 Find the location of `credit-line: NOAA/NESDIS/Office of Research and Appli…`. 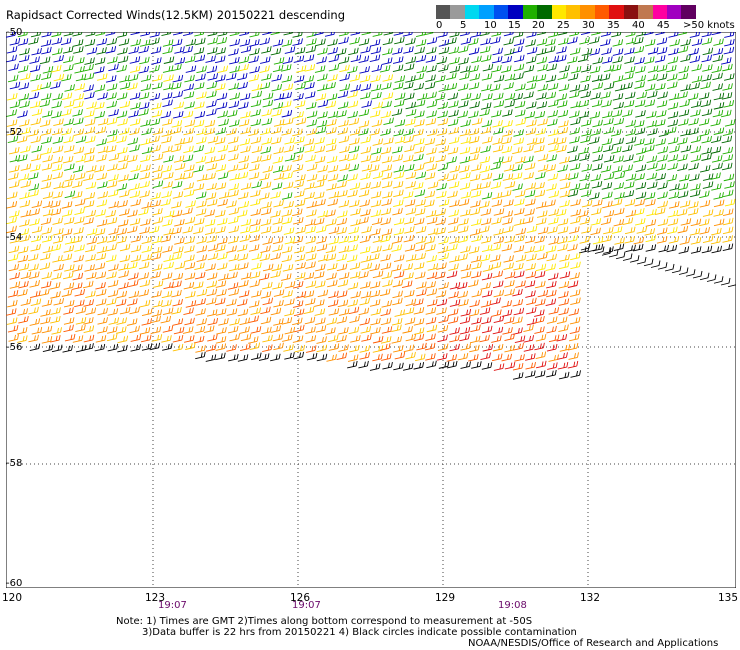

credit-line: NOAA/NESDIS/Office of Research and Appli… is located at coordinates (593, 643).